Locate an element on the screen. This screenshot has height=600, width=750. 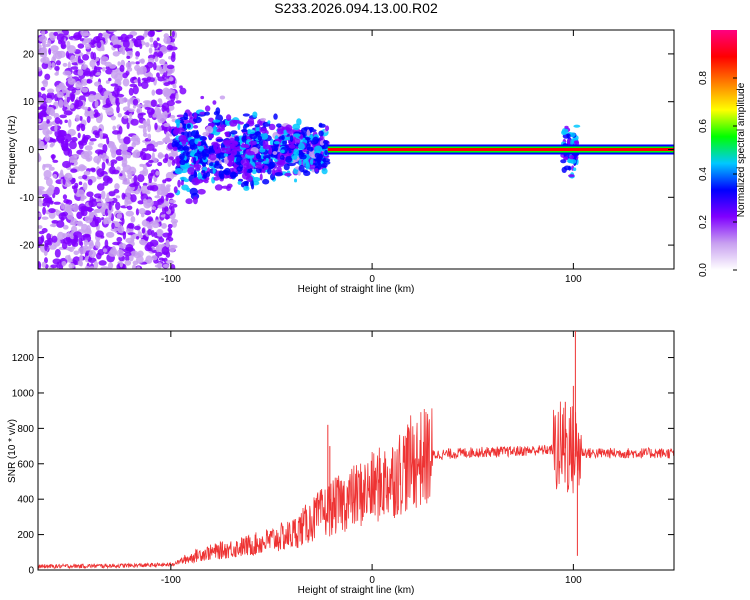
y-tick-label: 20 is located at coordinates (29, 54).